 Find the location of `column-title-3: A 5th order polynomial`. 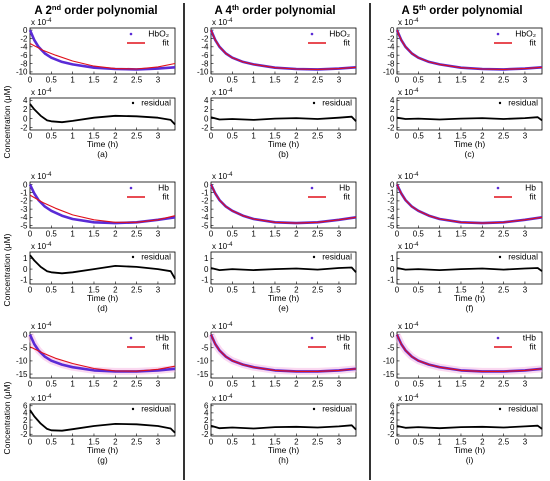

column-title-3: A 5th order polynomial is located at coordinates (461, 10).